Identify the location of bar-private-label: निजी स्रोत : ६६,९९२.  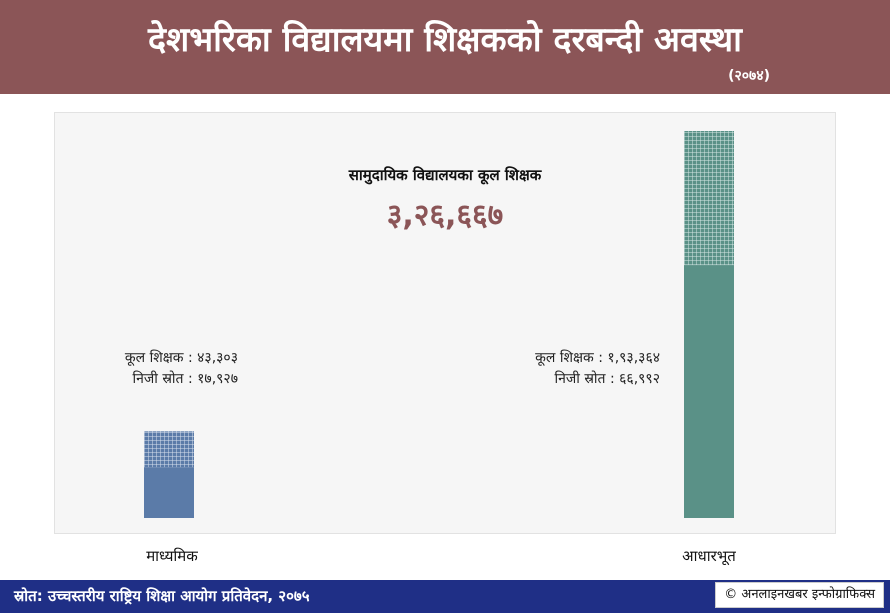
(607, 379).